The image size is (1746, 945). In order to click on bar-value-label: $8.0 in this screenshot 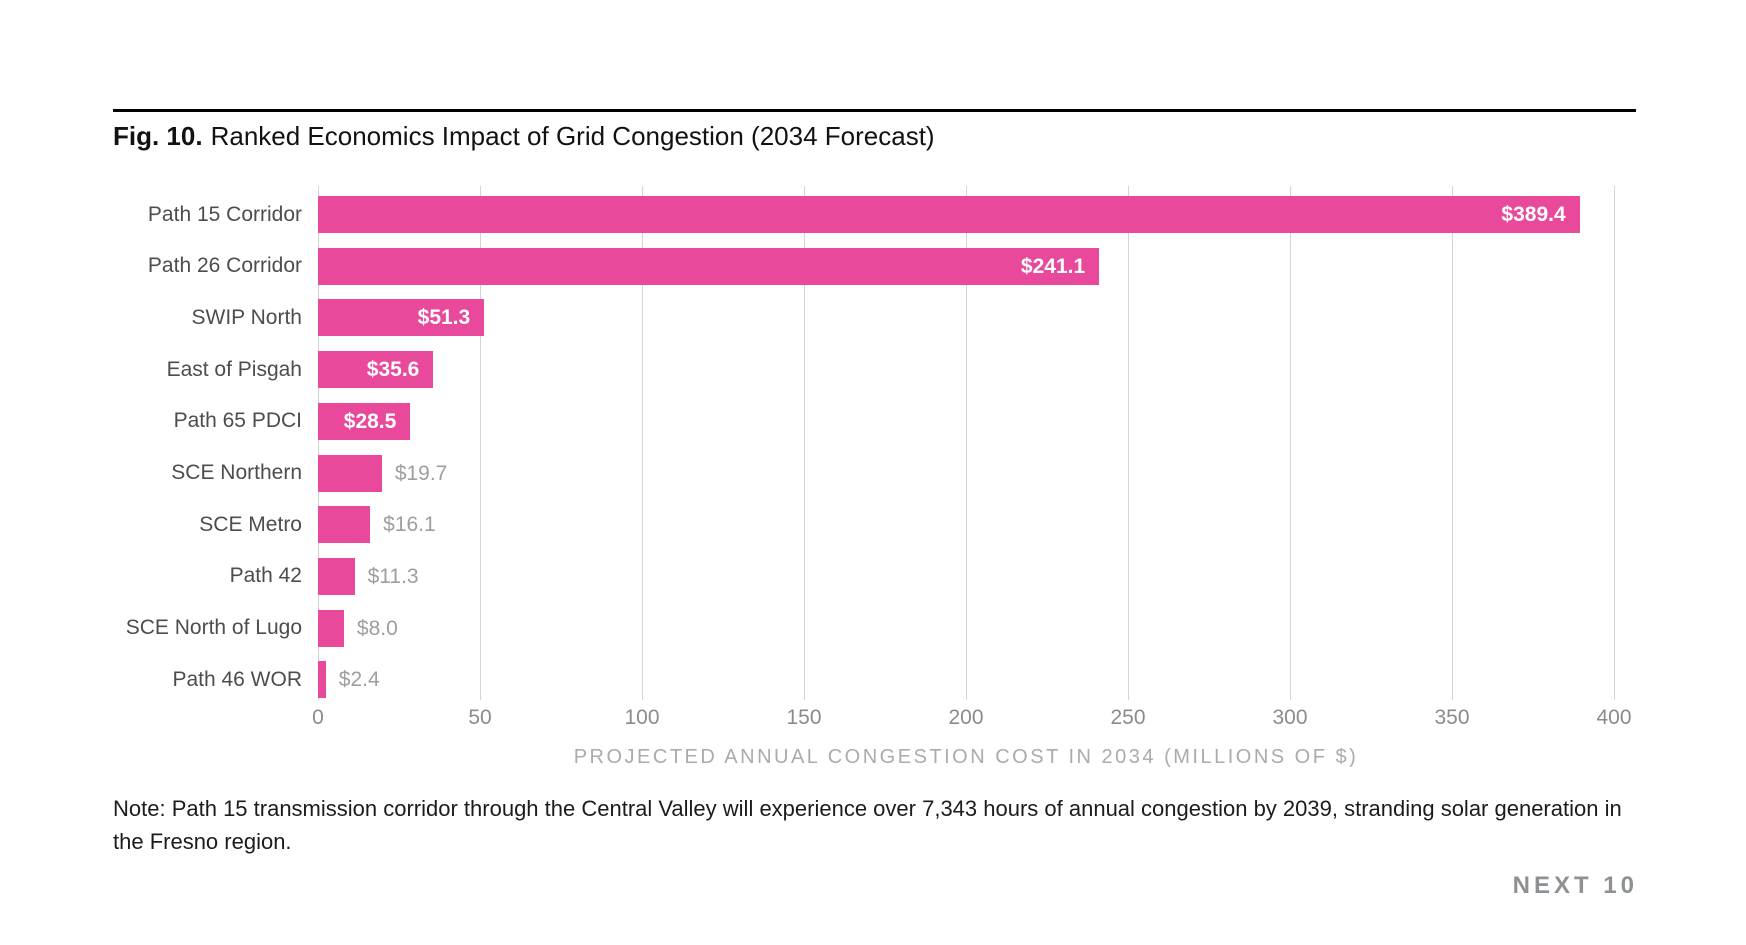, I will do `click(377, 628)`.